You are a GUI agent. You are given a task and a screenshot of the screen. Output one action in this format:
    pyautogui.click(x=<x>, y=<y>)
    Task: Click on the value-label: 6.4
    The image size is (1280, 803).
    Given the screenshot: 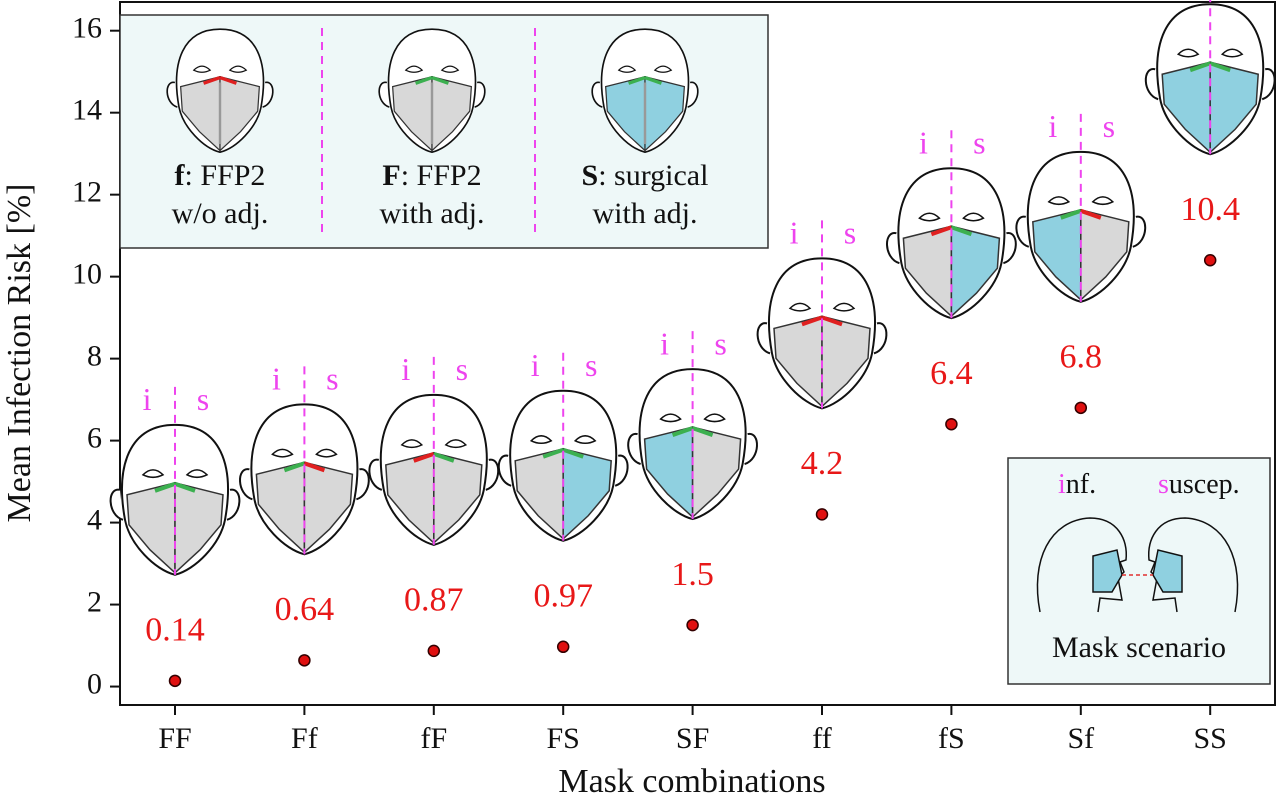 What is the action you would take?
    pyautogui.click(x=951, y=373)
    